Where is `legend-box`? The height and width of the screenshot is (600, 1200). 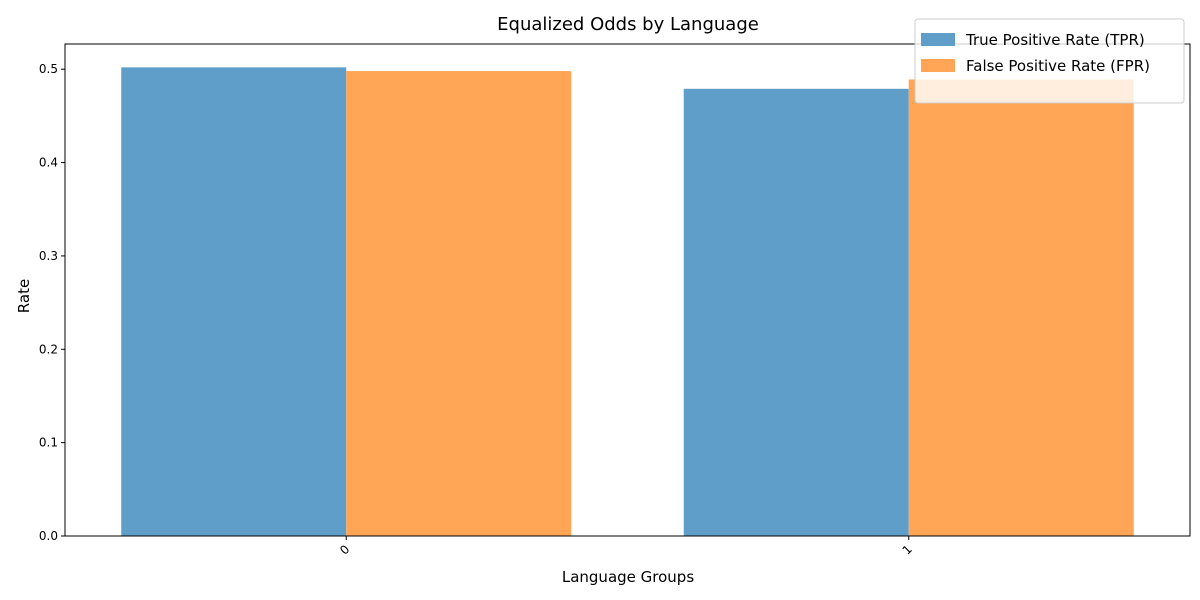 legend-box is located at coordinates (1049, 61).